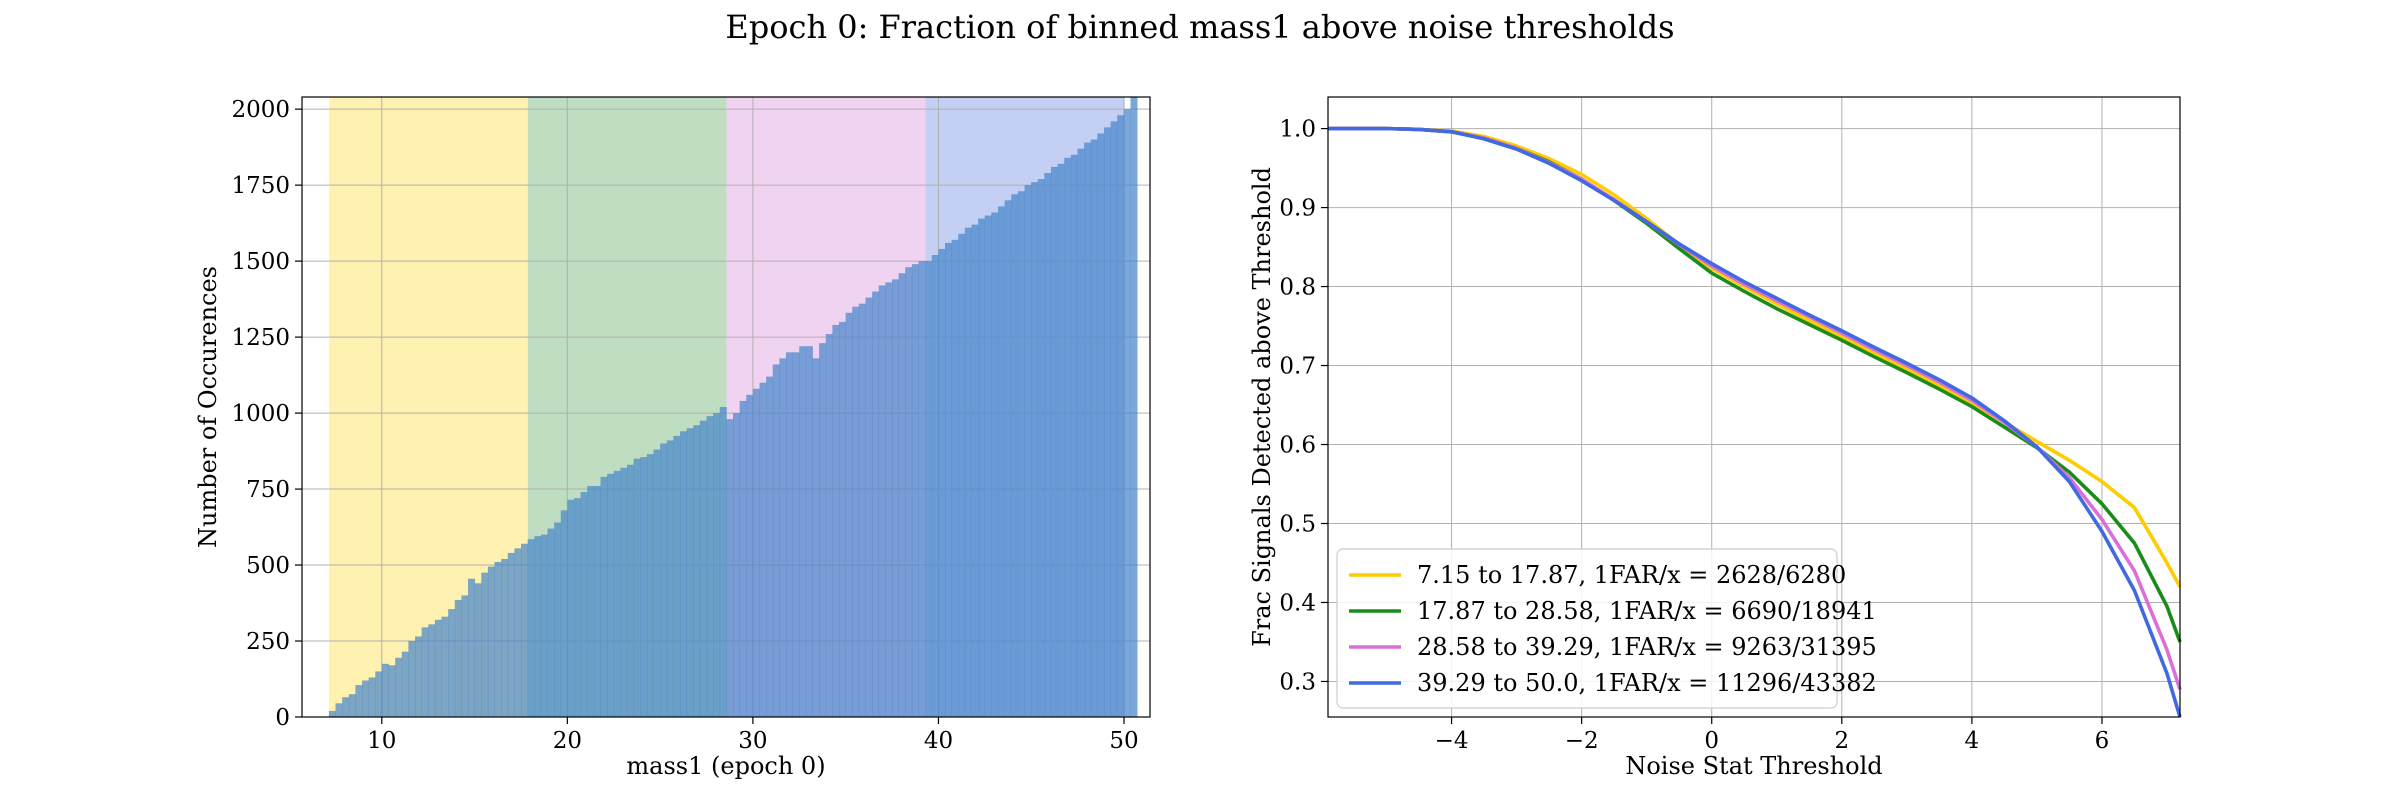 The image size is (2400, 800). Describe the element at coordinates (1582, 741) in the screenshot. I see `x-tick-label: −2` at that location.